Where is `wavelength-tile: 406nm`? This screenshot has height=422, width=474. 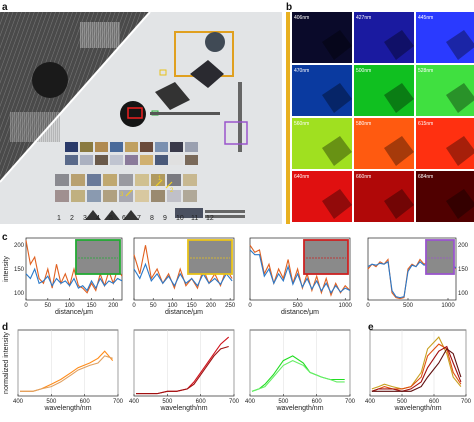 wavelength-tile: 406nm is located at coordinates (322, 37).